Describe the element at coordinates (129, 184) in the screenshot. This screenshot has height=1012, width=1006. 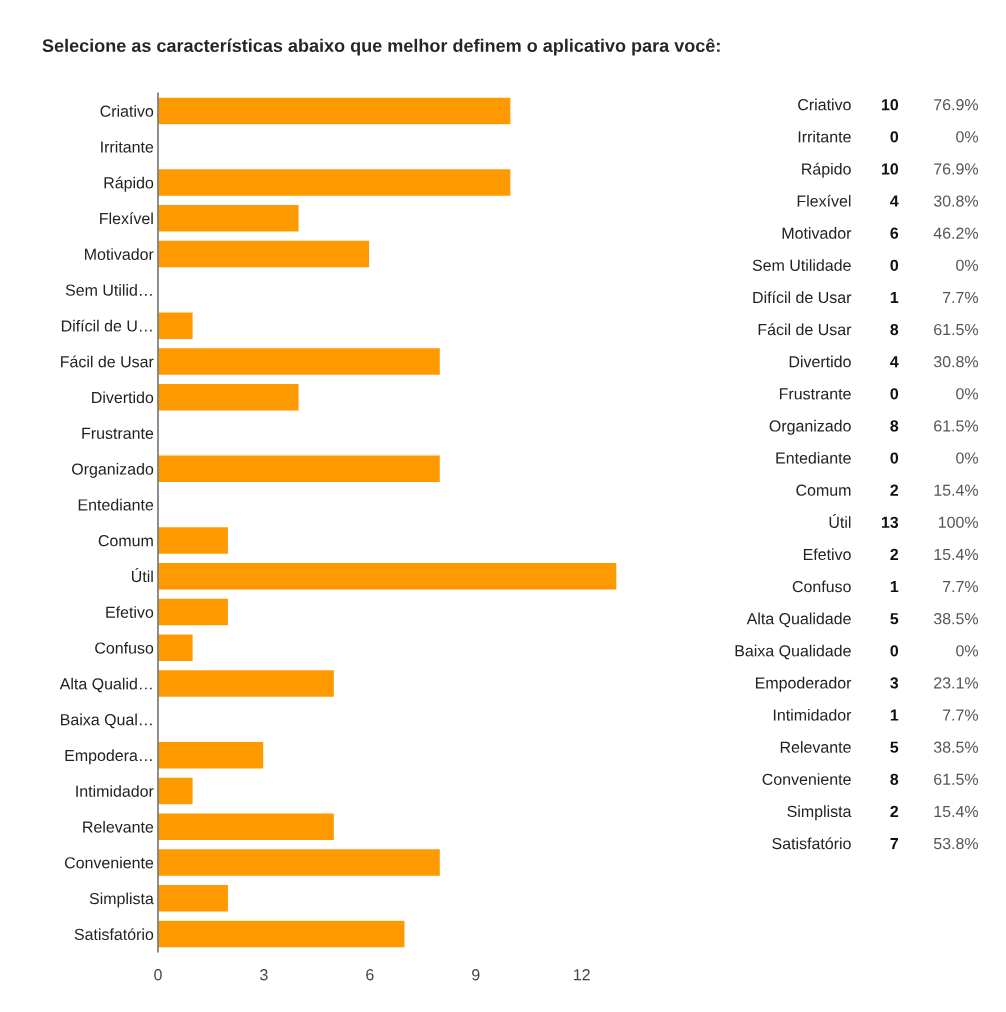
I see `y-tick-label: Rápido` at that location.